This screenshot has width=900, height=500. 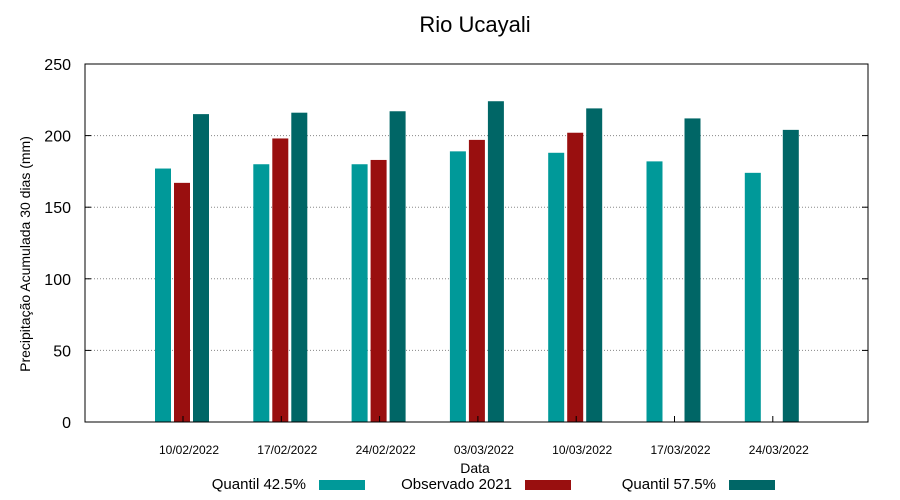 What do you see at coordinates (57, 280) in the screenshot?
I see `y-tick-label: 100` at bounding box center [57, 280].